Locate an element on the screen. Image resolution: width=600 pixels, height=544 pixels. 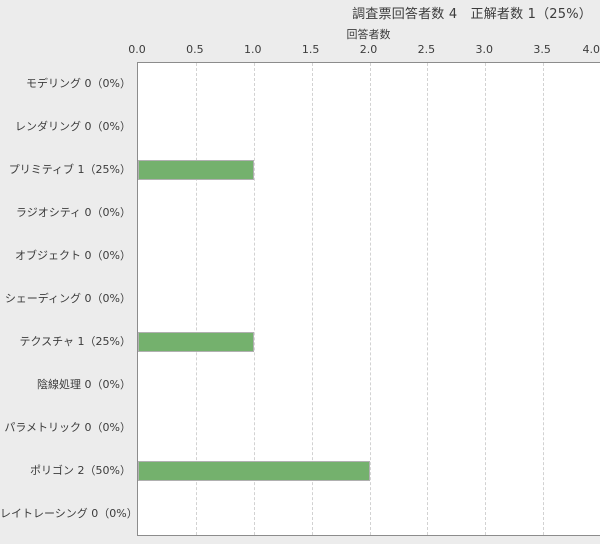
x-axis-tick-labels: 0.0 0.5 1.0 1.5 2.0 2.5 3.0 3.5 4.0 is located at coordinates (300, 74).